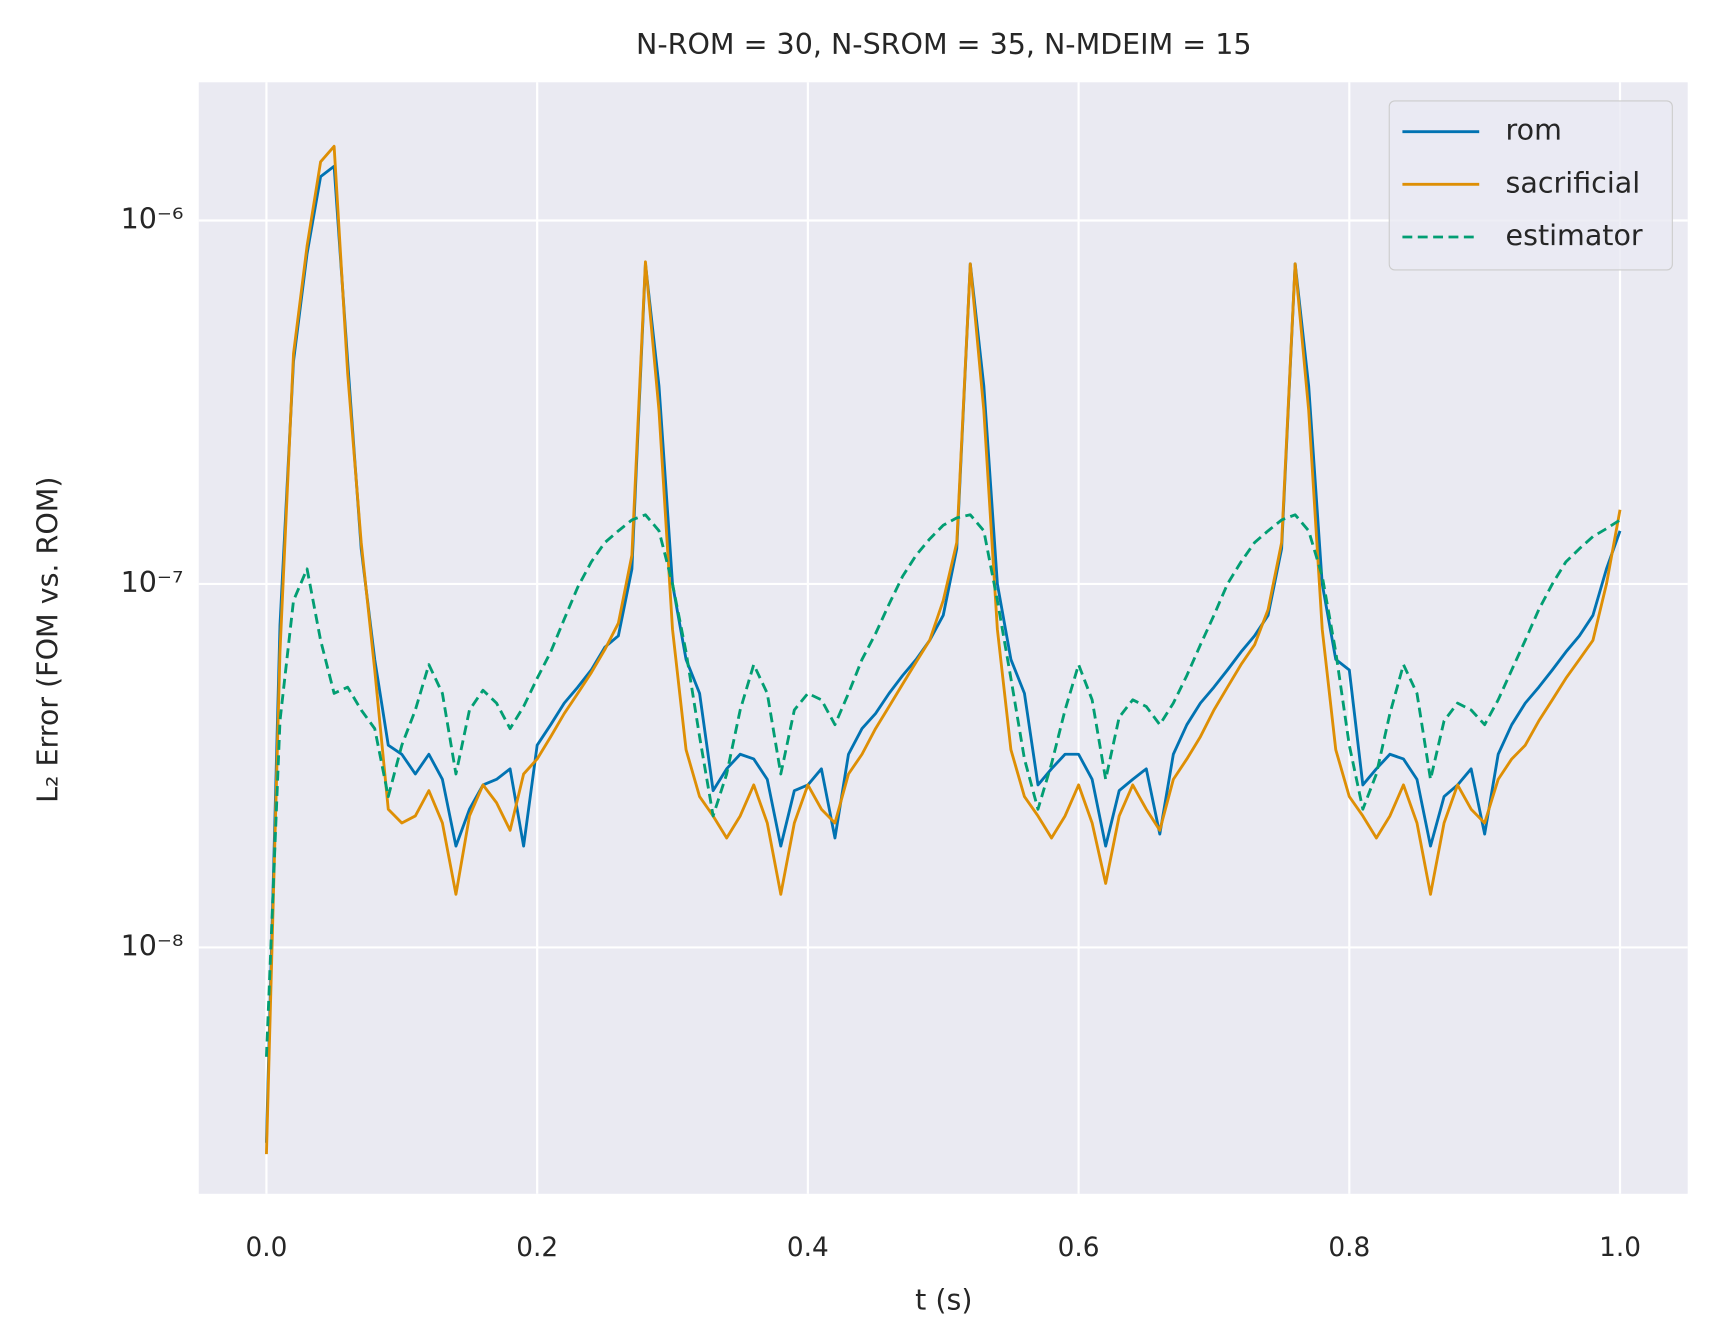 The height and width of the screenshot is (1343, 1712). What do you see at coordinates (267, 1248) in the screenshot?
I see `x-tick-label: 0.0` at bounding box center [267, 1248].